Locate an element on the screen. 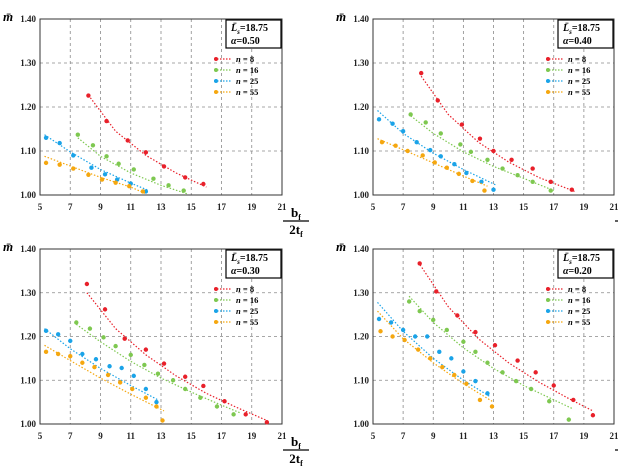  x-axis-label-numerator: bf is located at coordinates (296, 213).